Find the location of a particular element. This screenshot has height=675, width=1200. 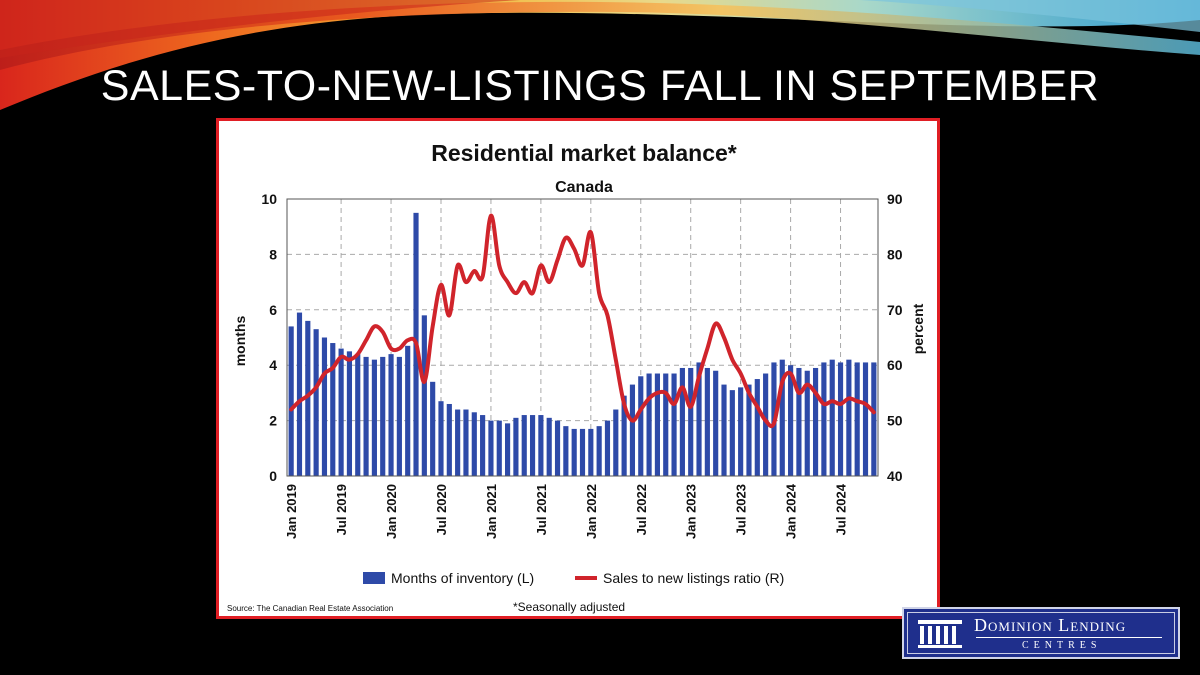

chart-footnote: *Seasonally adjusted is located at coordinates (569, 607).